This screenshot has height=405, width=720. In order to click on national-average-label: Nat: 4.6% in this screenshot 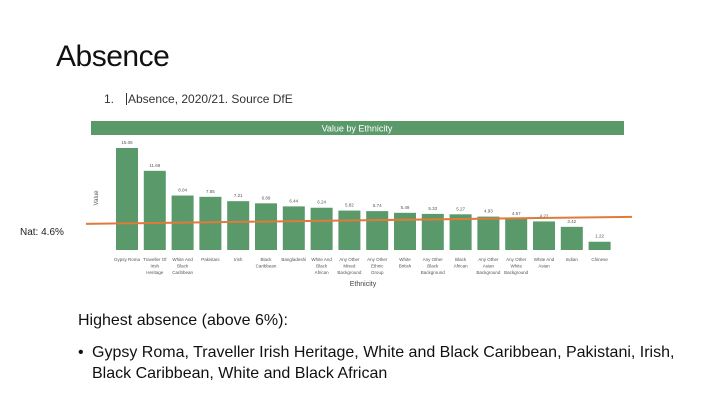, I will do `click(42, 232)`.